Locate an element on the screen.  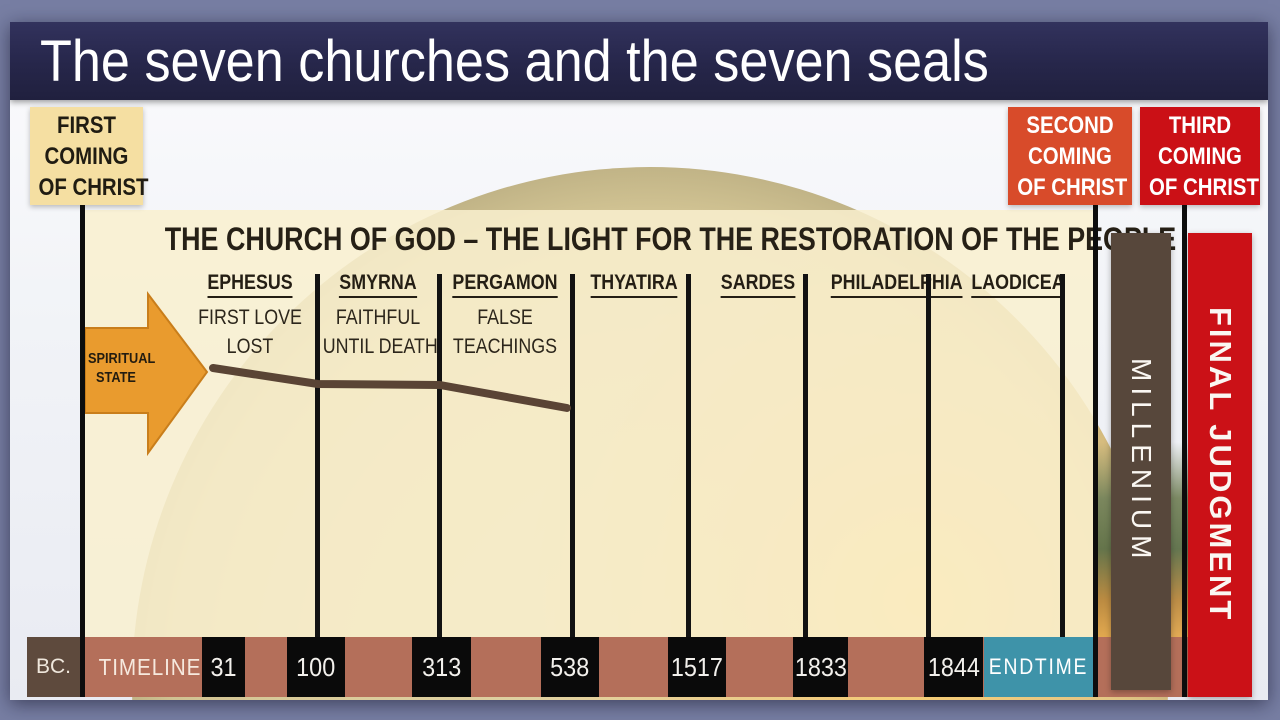
first-coming-marker-line is located at coordinates (82, 451).